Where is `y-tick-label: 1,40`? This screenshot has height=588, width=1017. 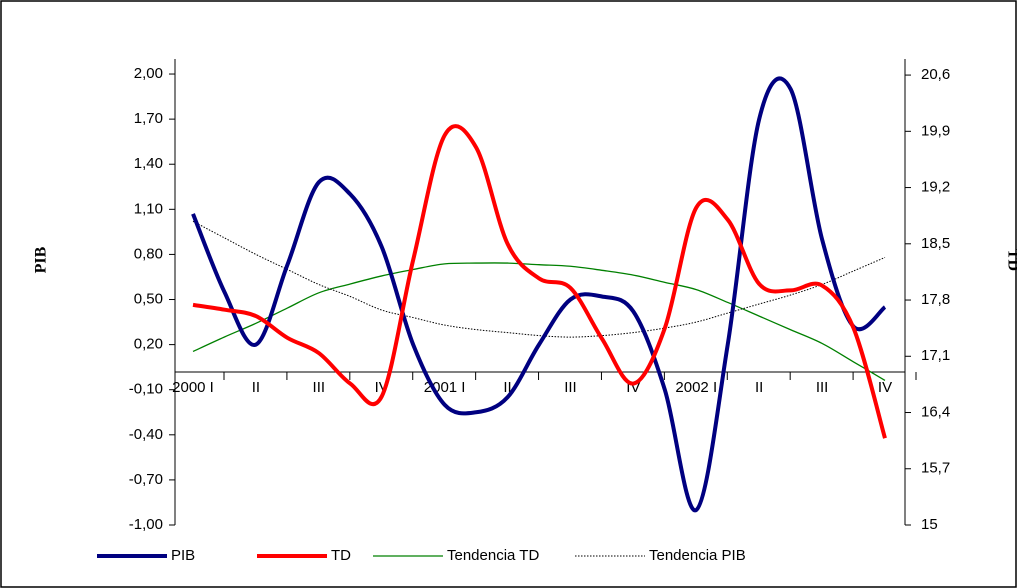 y-tick-label: 1,40 is located at coordinates (148, 163).